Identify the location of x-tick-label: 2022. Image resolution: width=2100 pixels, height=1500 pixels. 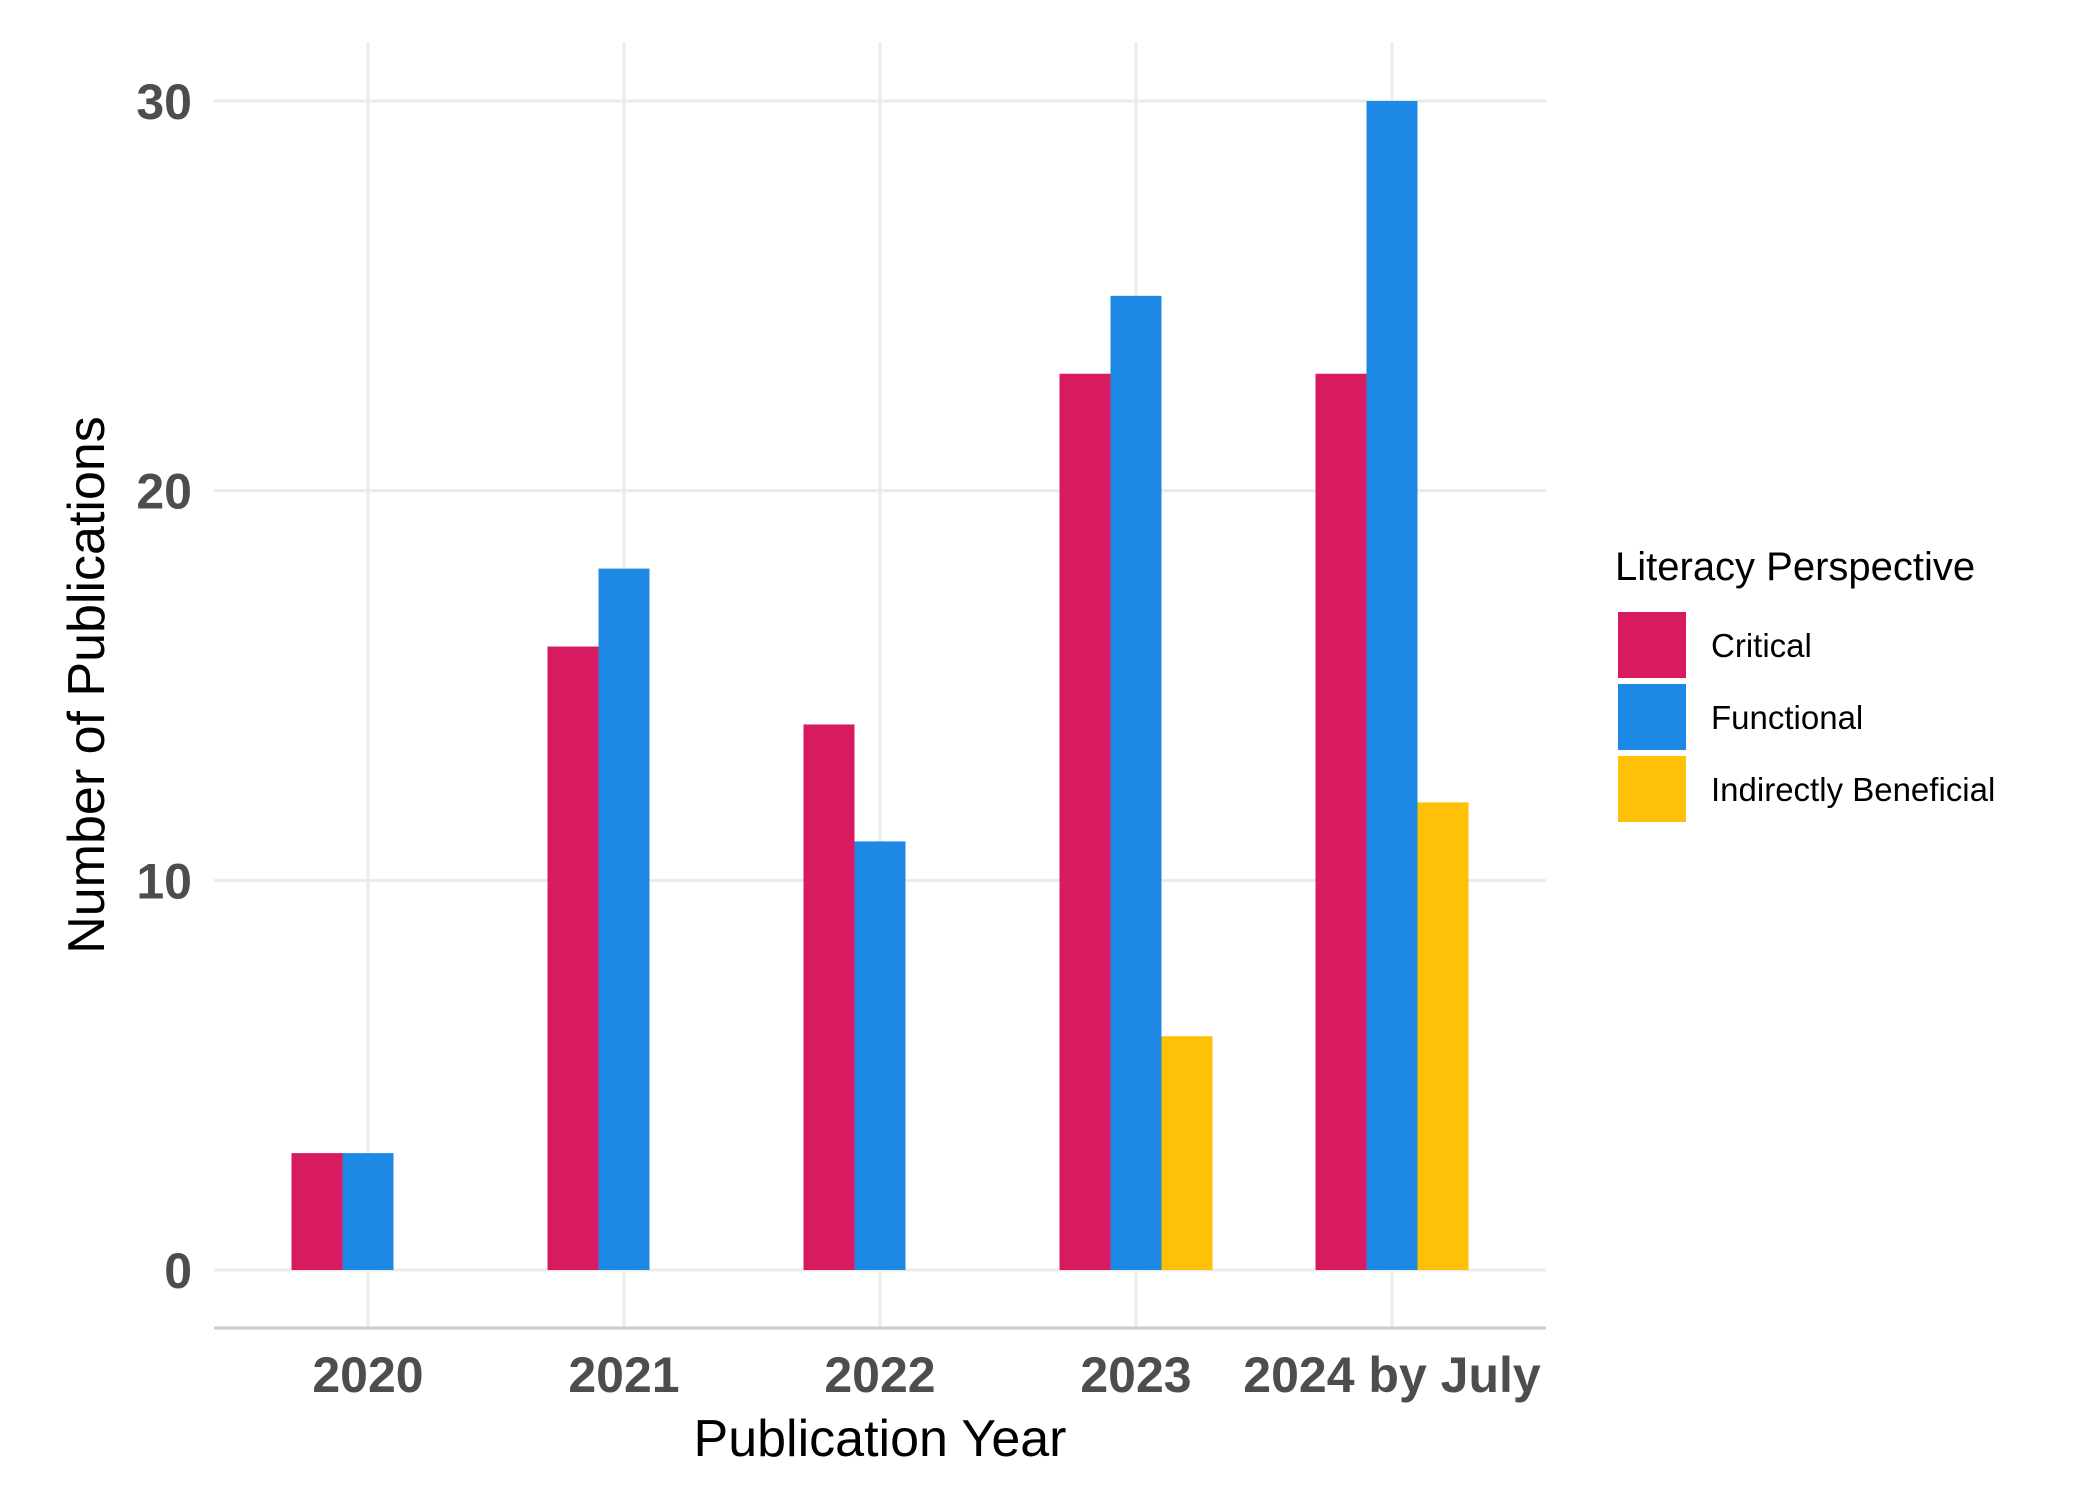
(879, 1375).